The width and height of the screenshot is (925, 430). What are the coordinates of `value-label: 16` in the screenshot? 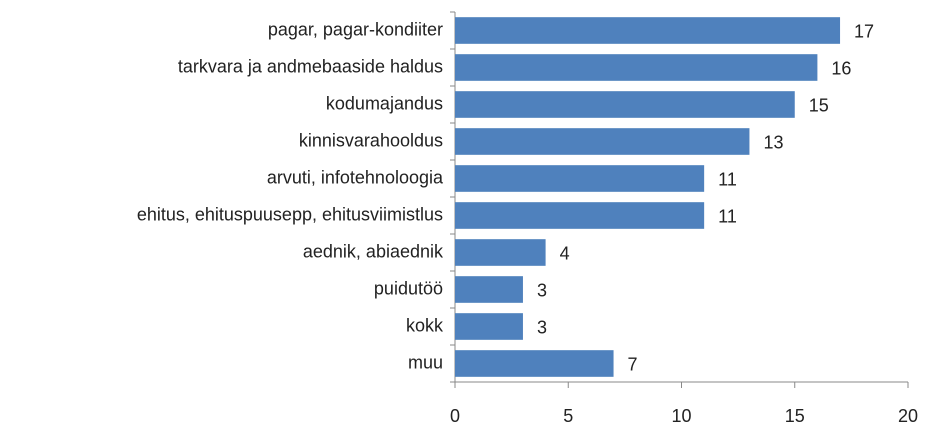 It's located at (841, 68).